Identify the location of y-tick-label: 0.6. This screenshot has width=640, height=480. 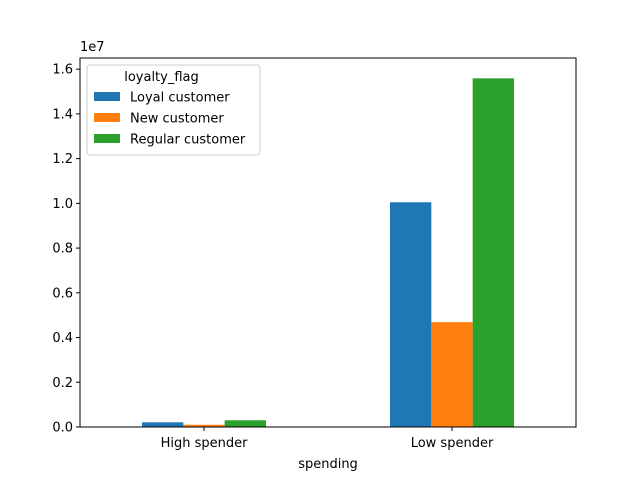
(62, 293).